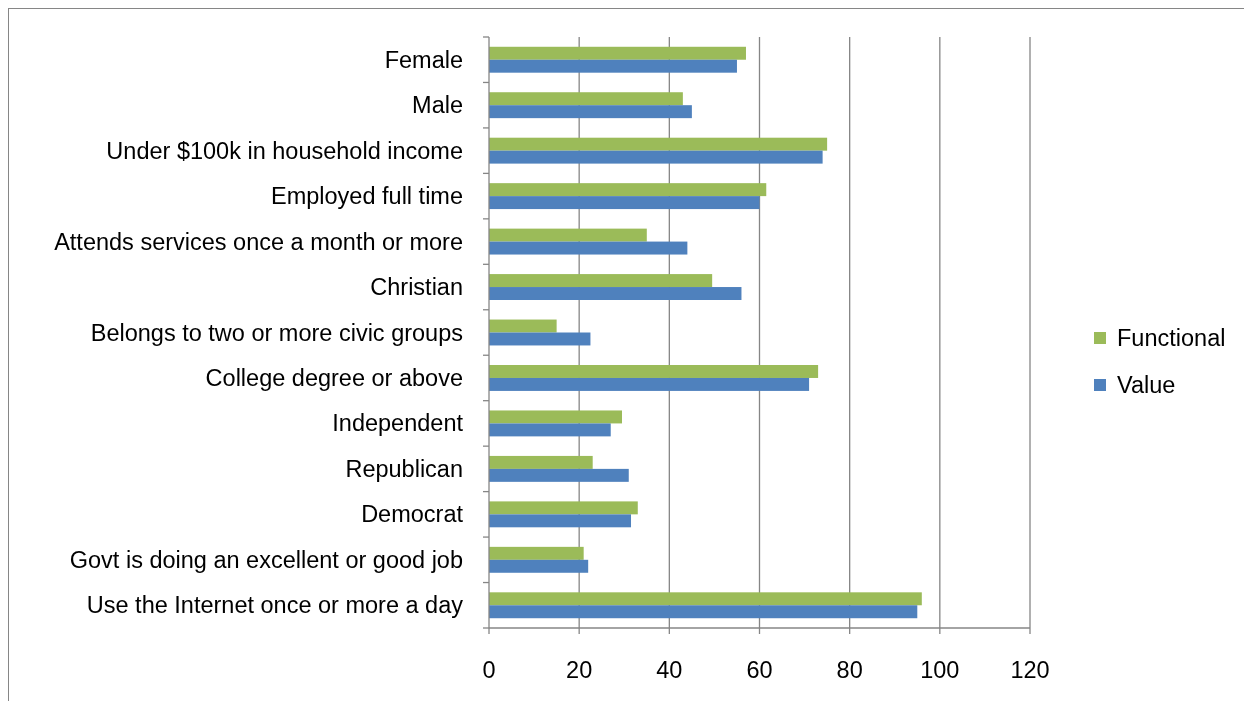 This screenshot has width=1252, height=709. I want to click on y-tick-label: Attends services once a month or more, so click(258, 241).